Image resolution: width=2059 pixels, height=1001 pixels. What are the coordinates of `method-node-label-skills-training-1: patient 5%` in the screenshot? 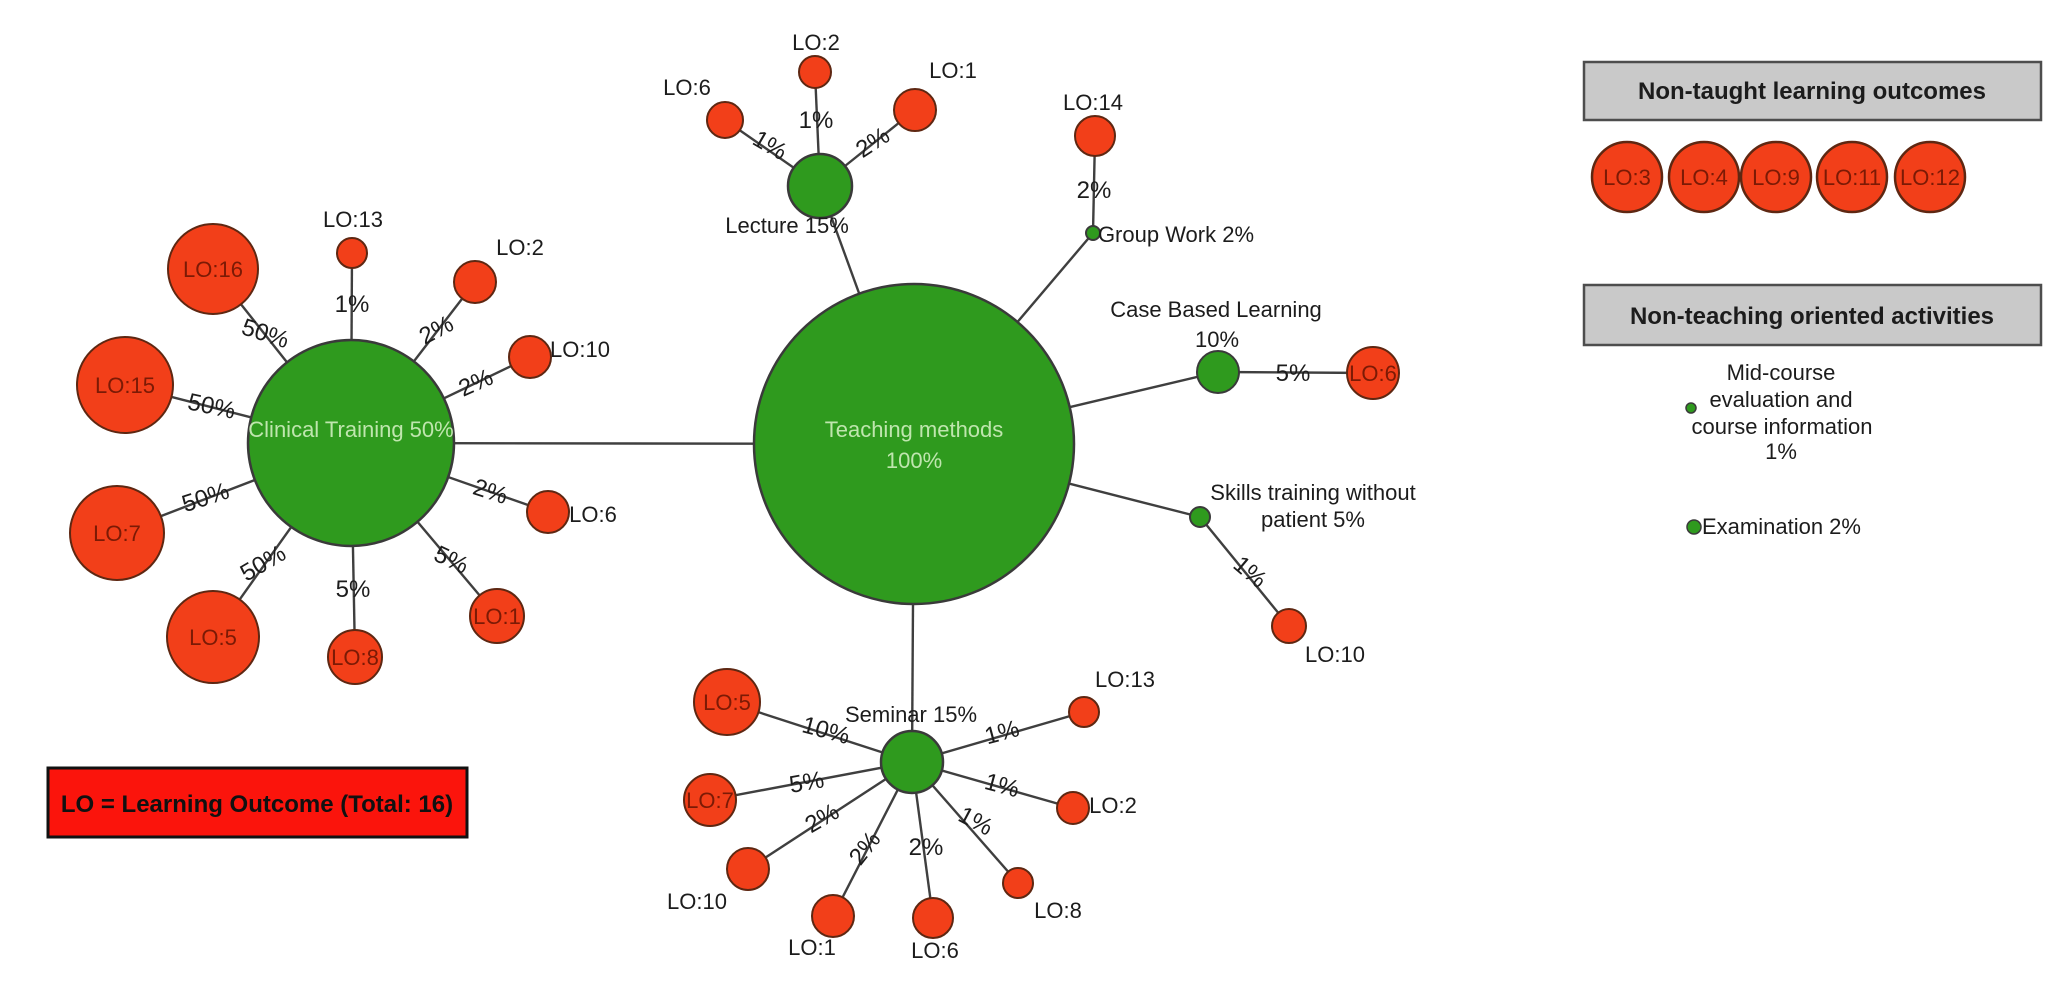 It's located at (1313, 519).